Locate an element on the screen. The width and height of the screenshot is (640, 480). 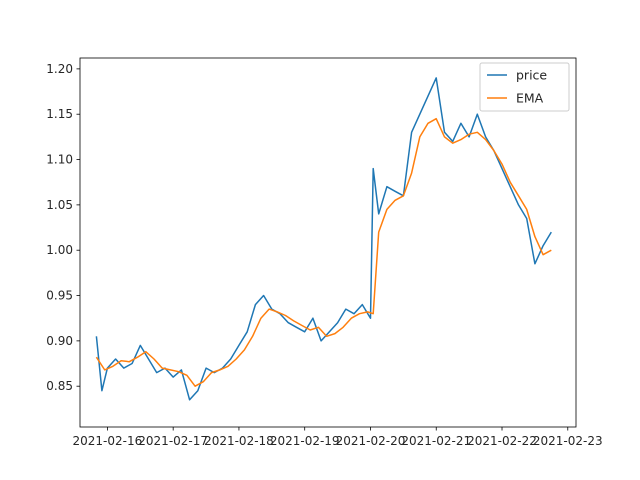
y-tick-label: 0.95 is located at coordinates (59, 296).